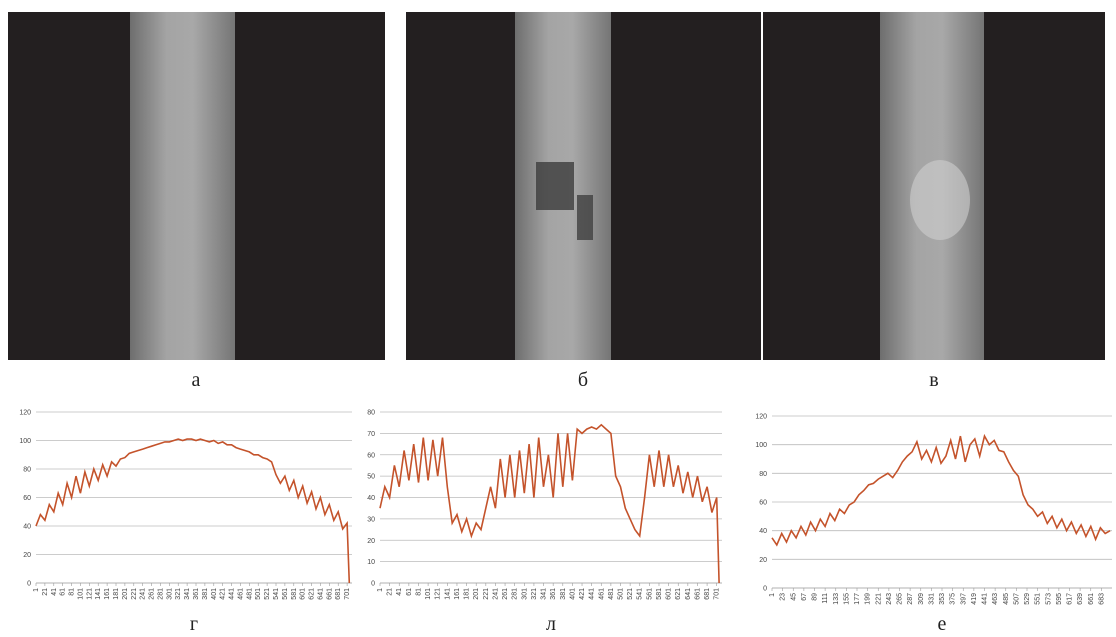 This screenshot has width=1116, height=637. Describe the element at coordinates (804, 597) in the screenshot. I see `x-tick-label: 67` at that location.